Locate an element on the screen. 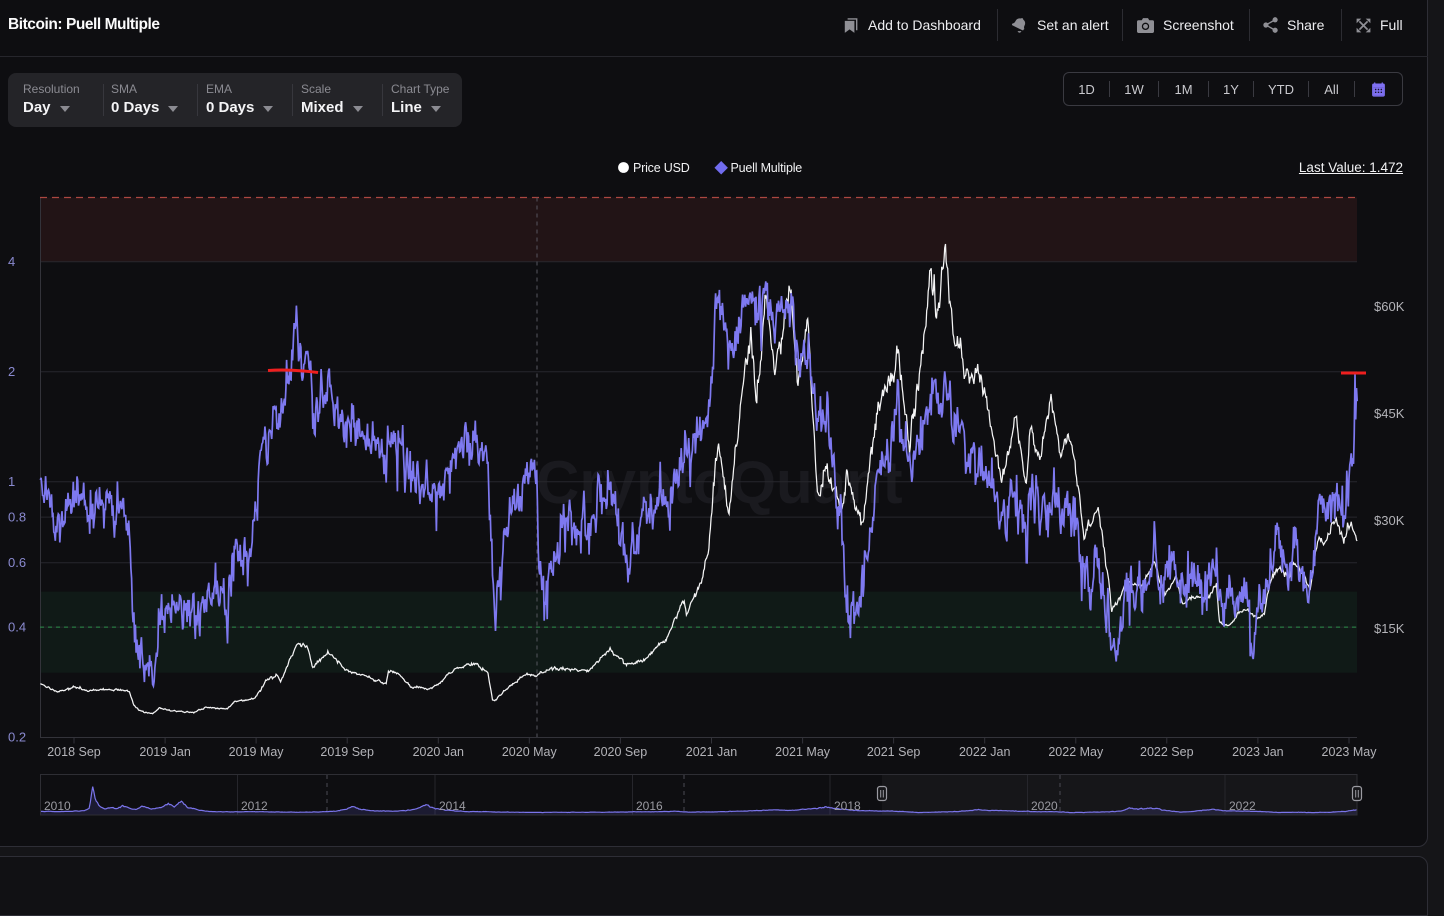  svg-text: 2022 Sep is located at coordinates (1167, 752).